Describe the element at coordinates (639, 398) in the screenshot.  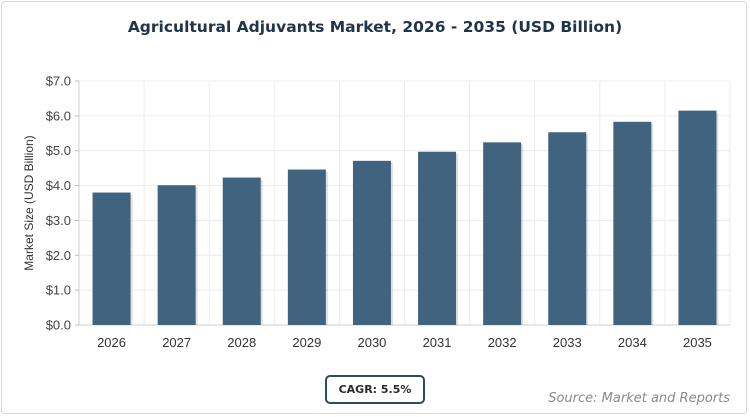
I see `source-note: Source: Market and Reports` at that location.